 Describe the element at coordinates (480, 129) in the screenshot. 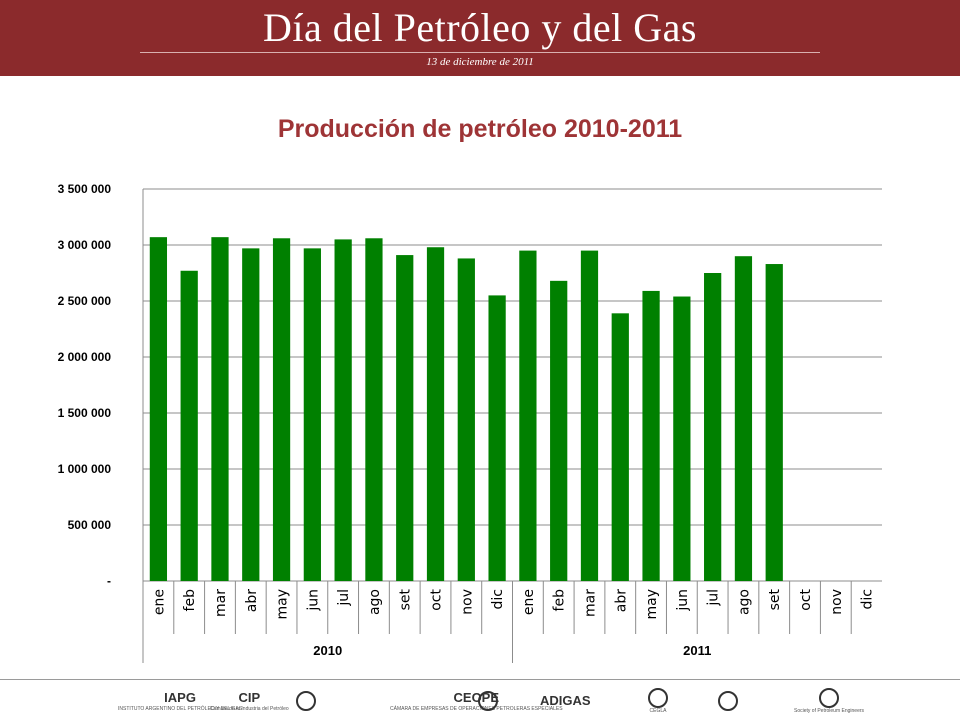

I see `chart-title: Producción de petróleo 2010-2011` at that location.